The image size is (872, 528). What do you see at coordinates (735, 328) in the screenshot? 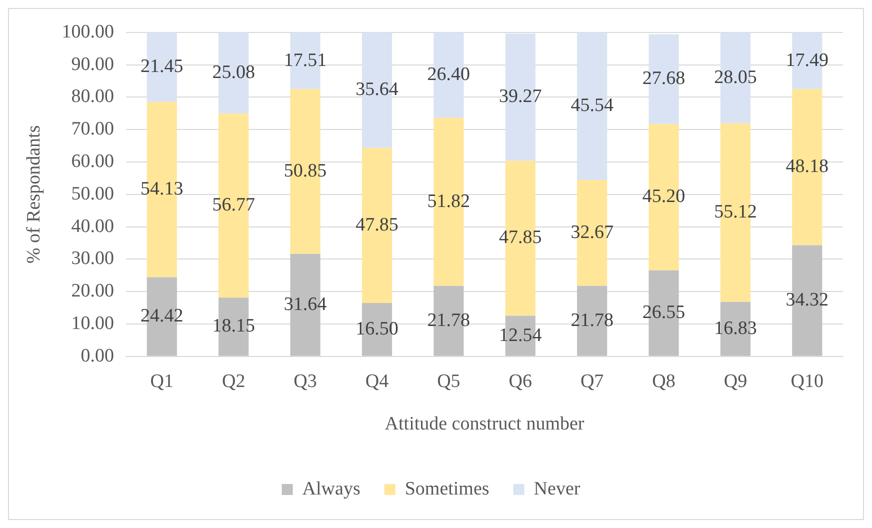
I see `data-label: 16.83` at bounding box center [735, 328].